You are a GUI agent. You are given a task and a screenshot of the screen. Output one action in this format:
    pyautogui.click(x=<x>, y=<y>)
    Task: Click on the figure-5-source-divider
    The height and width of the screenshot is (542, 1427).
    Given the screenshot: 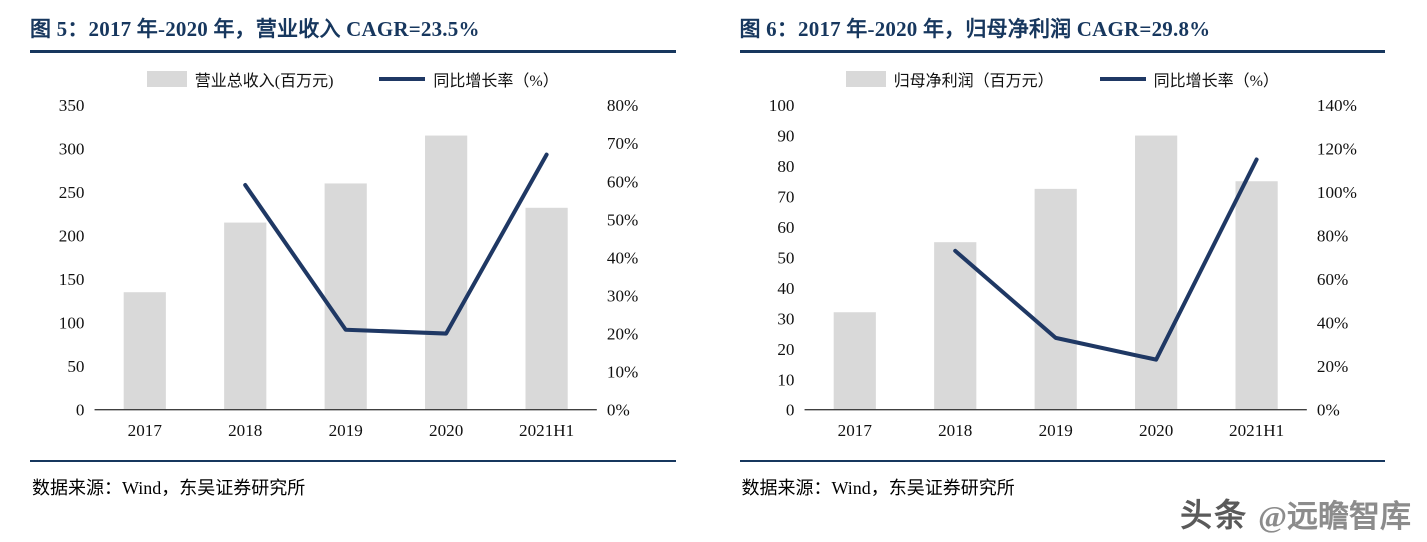 What is the action you would take?
    pyautogui.click(x=353, y=461)
    